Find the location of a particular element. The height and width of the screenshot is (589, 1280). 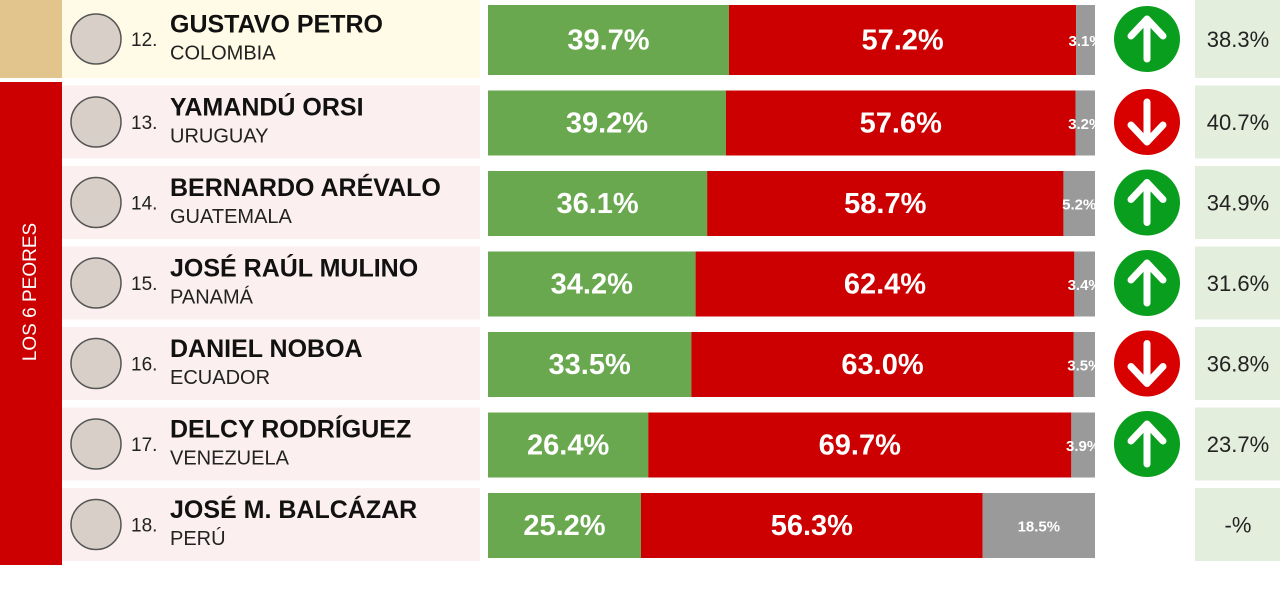

bar-label: 3.2% is located at coordinates (1085, 124).